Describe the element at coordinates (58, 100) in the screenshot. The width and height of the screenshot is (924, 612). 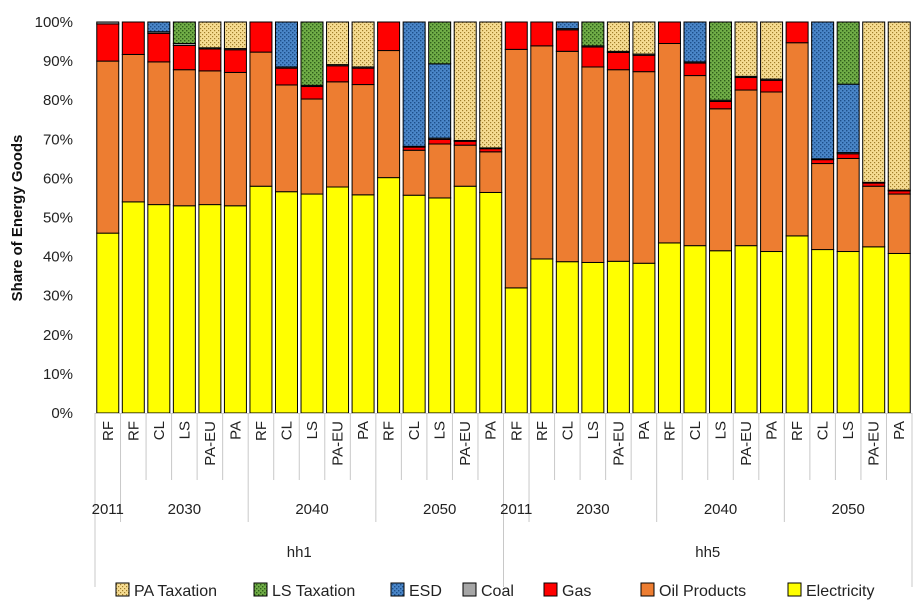
I see `y-tick-label: 80%` at that location.